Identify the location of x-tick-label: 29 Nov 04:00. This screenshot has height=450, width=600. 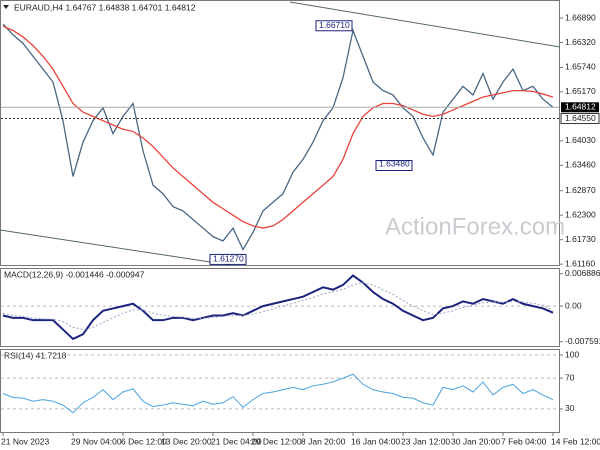
(96, 441).